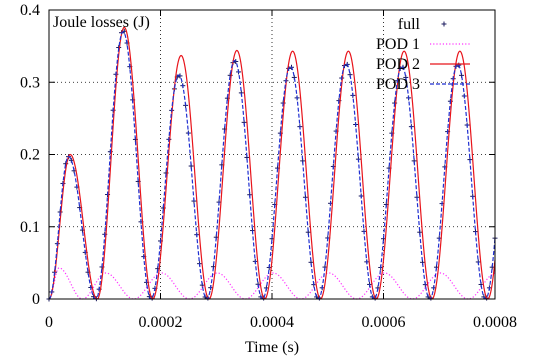 This screenshot has height=364, width=537. What do you see at coordinates (422, 24) in the screenshot?
I see `legend-item-full: full` at bounding box center [422, 24].